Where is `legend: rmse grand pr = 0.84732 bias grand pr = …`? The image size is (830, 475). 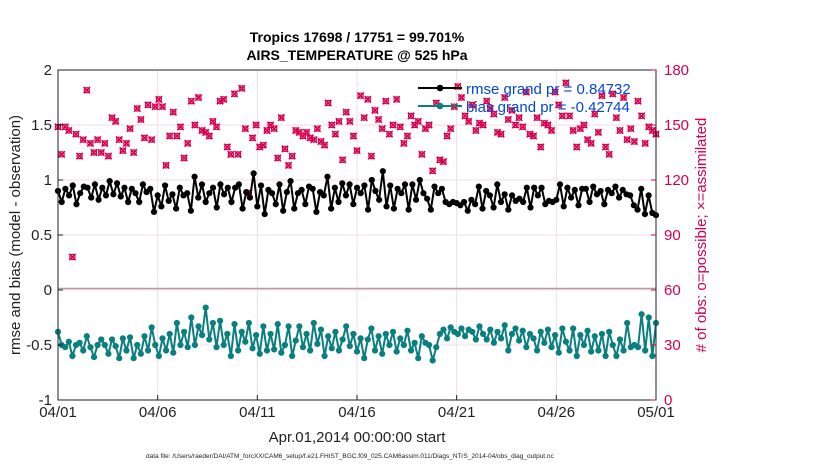 legend: rmse grand pr = 0.84732 bias grand pr = … is located at coordinates (524, 98).